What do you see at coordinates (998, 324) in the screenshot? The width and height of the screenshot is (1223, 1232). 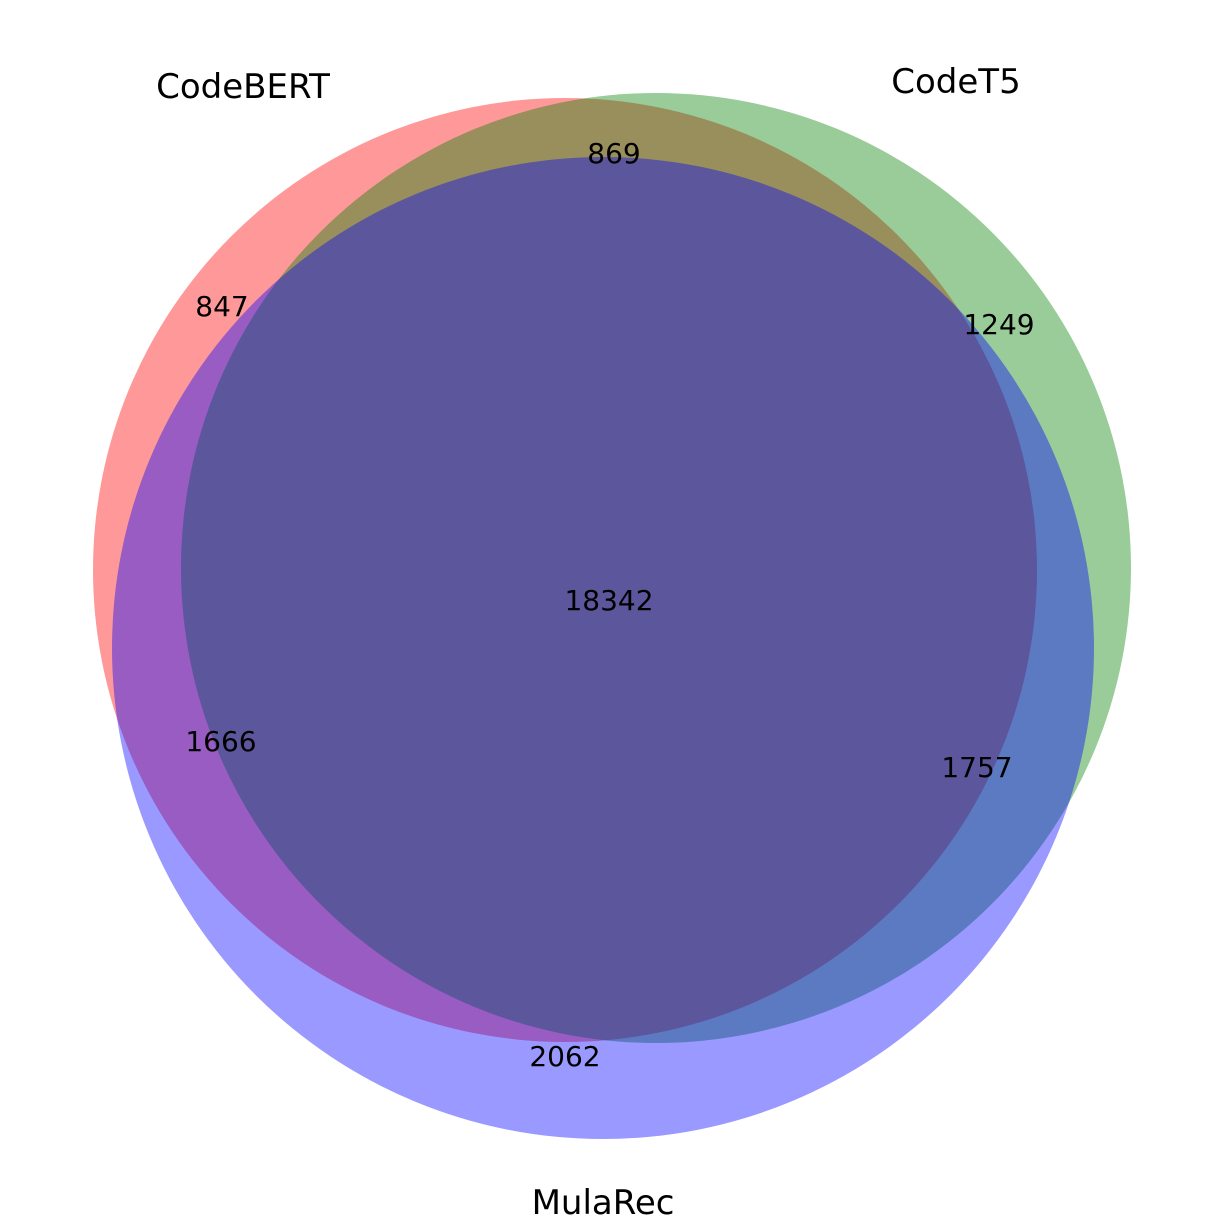 I see `region-codet5-only: 1249` at bounding box center [998, 324].